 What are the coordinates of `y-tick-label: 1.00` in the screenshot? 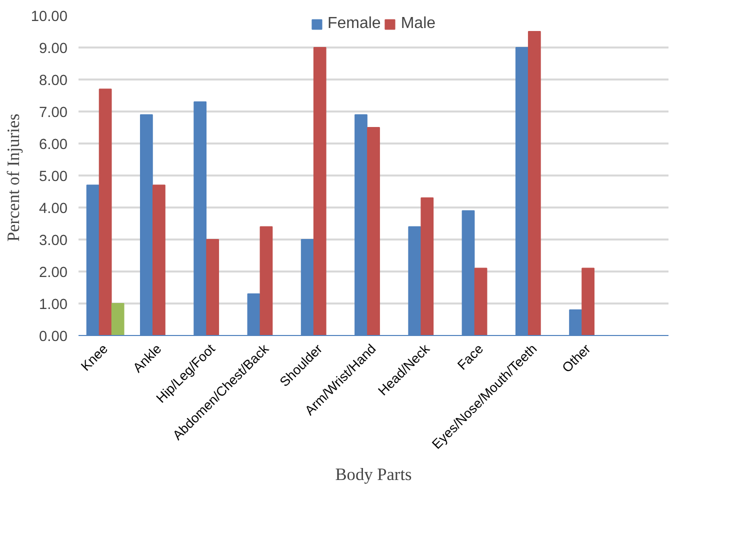 It's located at (53, 305).